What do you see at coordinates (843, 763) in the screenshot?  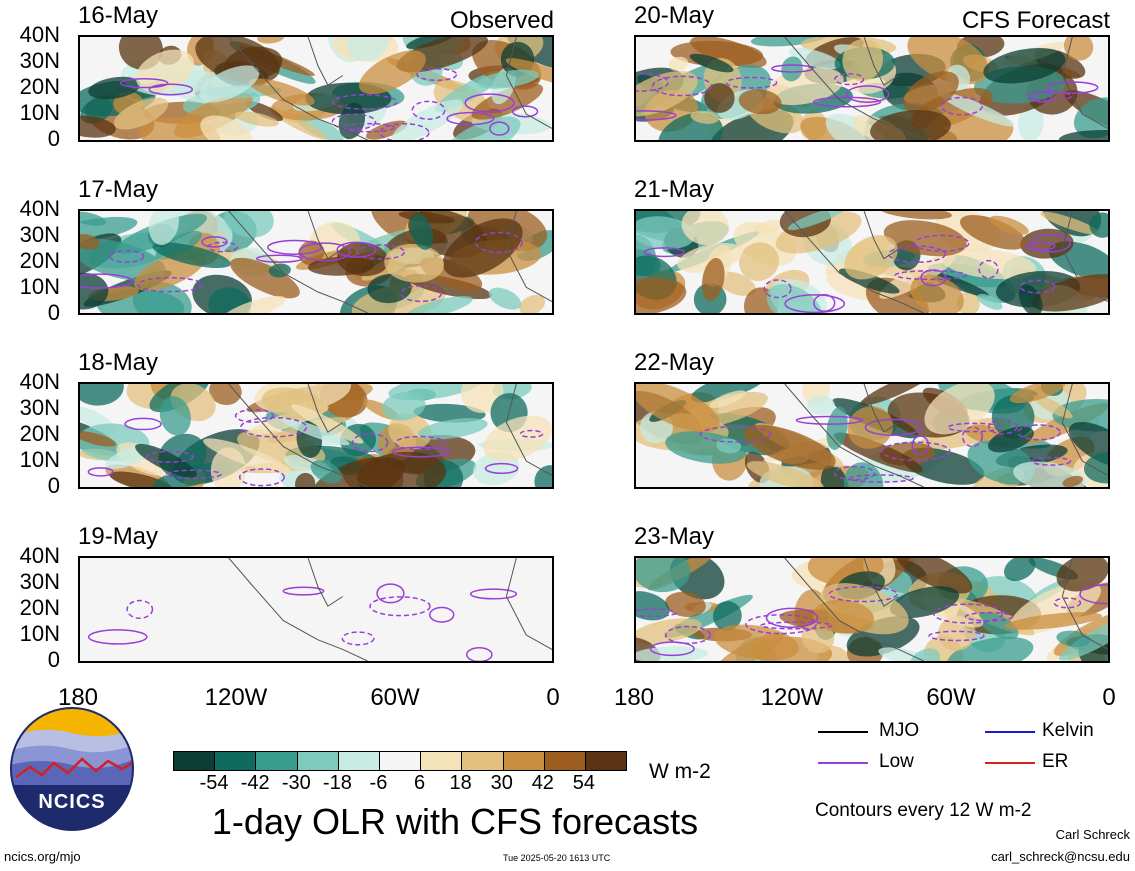 I see `legend-line-low` at bounding box center [843, 763].